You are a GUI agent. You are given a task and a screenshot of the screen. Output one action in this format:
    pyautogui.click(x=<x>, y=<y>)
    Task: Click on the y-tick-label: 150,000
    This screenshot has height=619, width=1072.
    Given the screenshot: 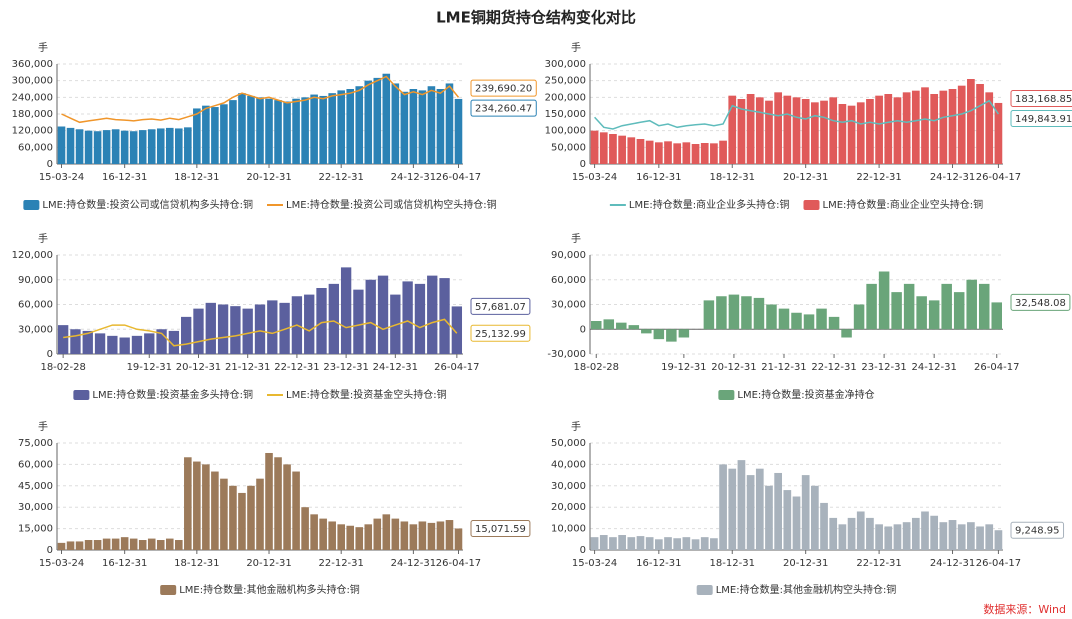 What is the action you would take?
    pyautogui.click(x=565, y=114)
    